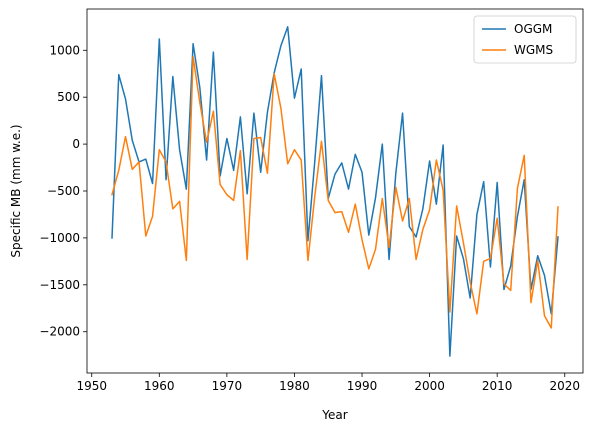 Image resolution: width=593 pixels, height=432 pixels. Describe the element at coordinates (429, 386) in the screenshot. I see `x-tick-label: 2000` at that location.